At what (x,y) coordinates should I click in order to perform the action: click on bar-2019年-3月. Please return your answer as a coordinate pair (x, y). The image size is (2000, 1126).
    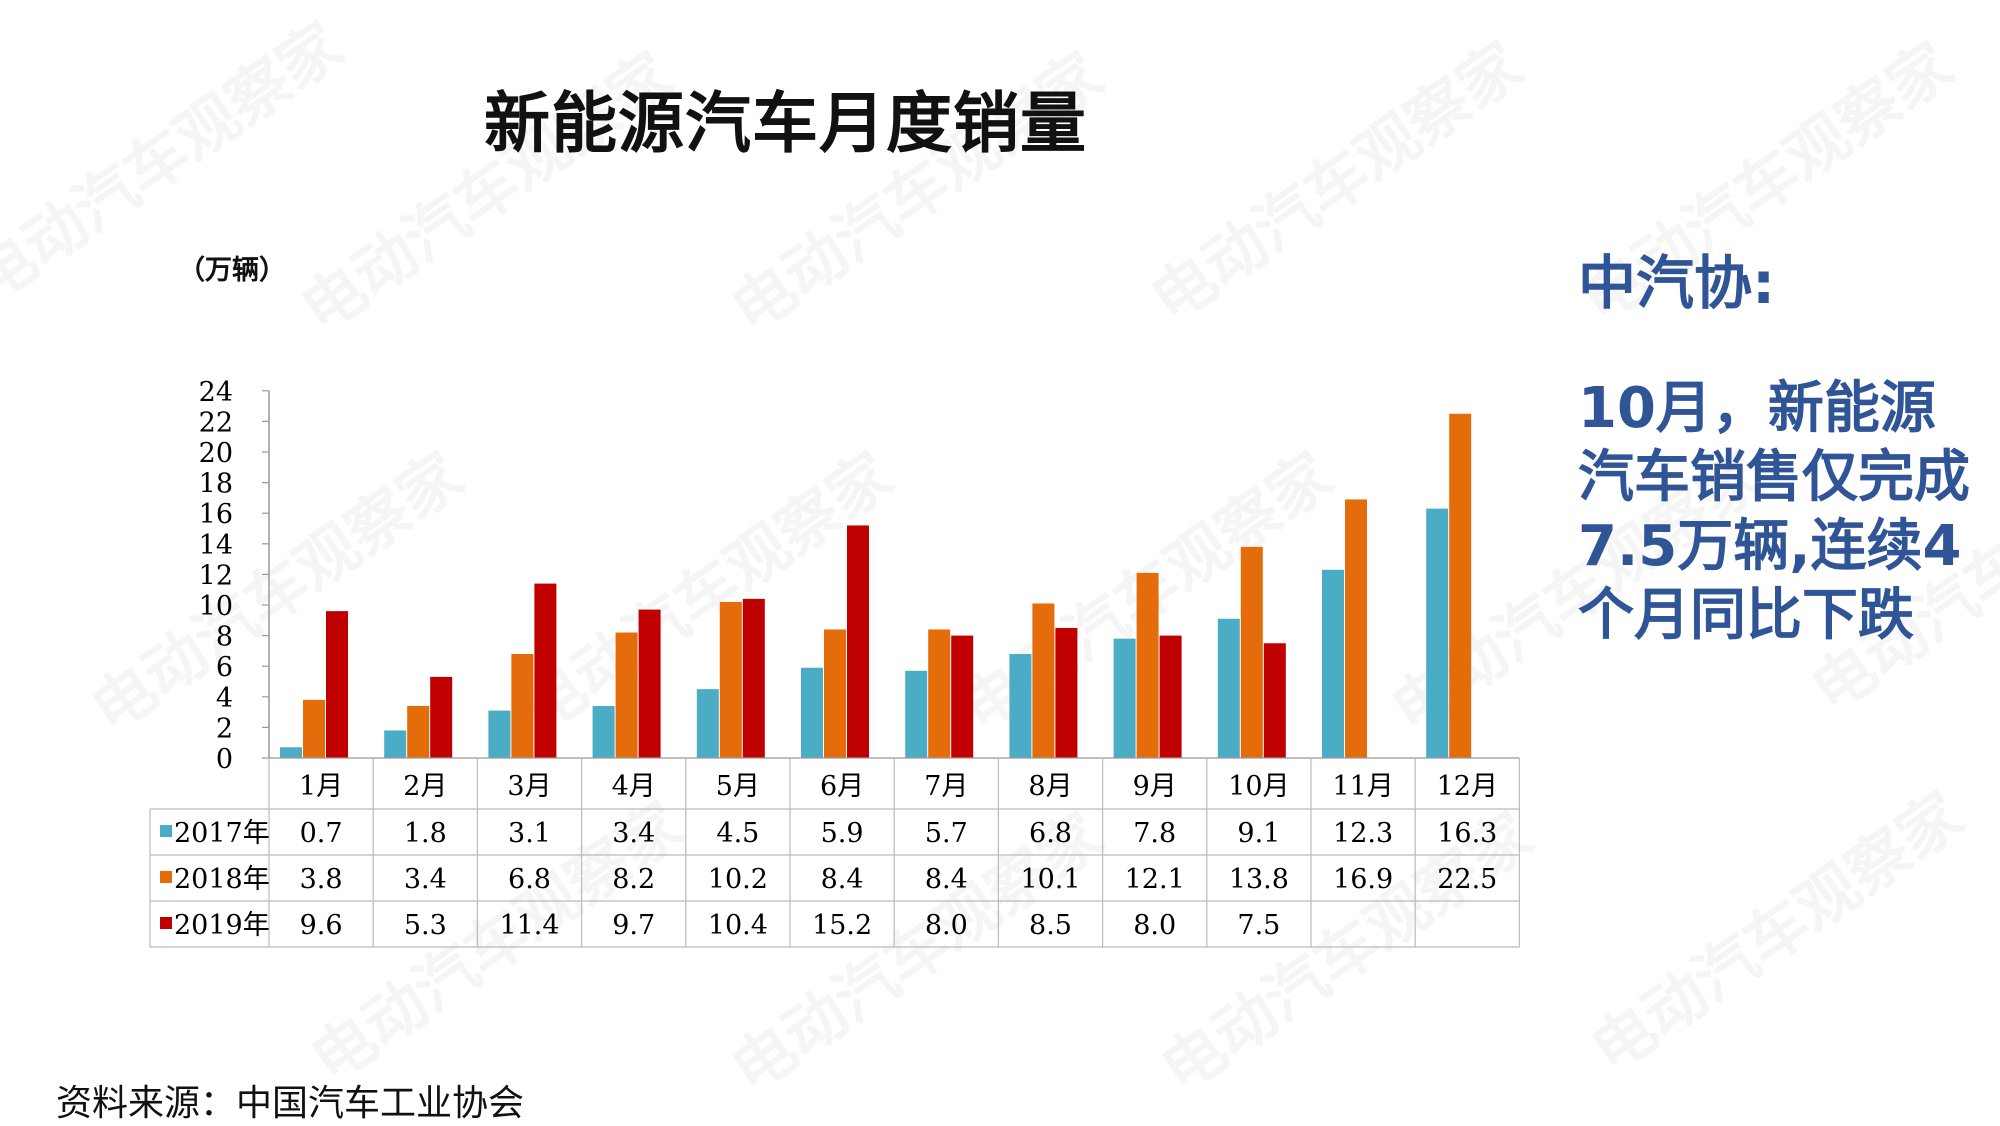
    Looking at the image, I should click on (545, 670).